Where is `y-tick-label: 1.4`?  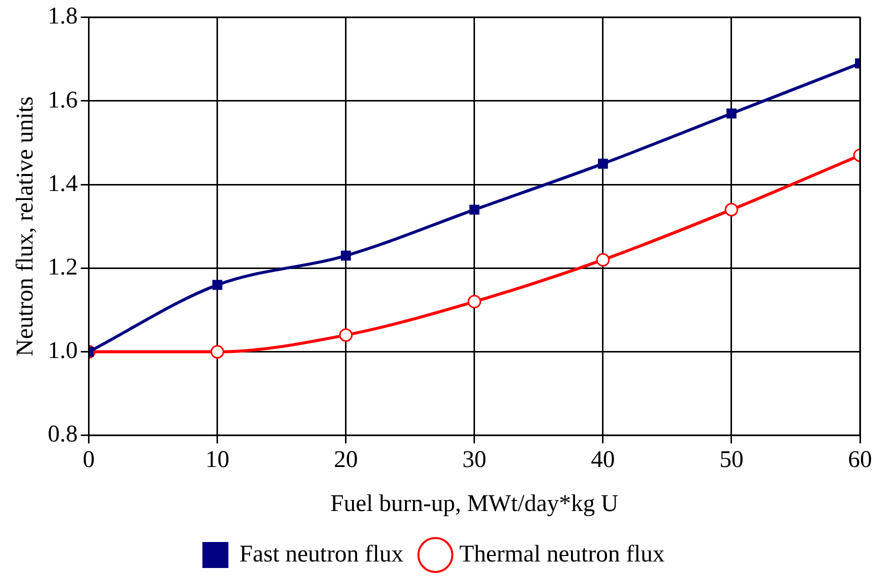
y-tick-label: 1.4 is located at coordinates (63, 183).